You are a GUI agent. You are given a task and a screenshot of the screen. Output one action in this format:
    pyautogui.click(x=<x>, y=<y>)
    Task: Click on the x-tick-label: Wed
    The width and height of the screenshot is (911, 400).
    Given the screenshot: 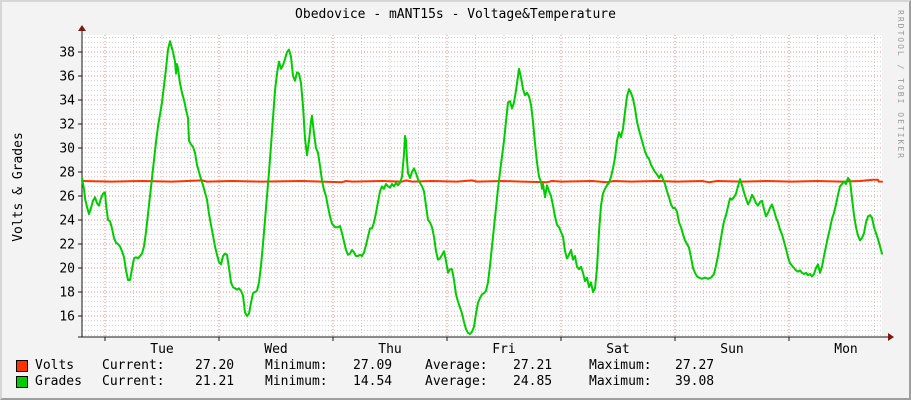 What is the action you would take?
    pyautogui.click(x=275, y=349)
    